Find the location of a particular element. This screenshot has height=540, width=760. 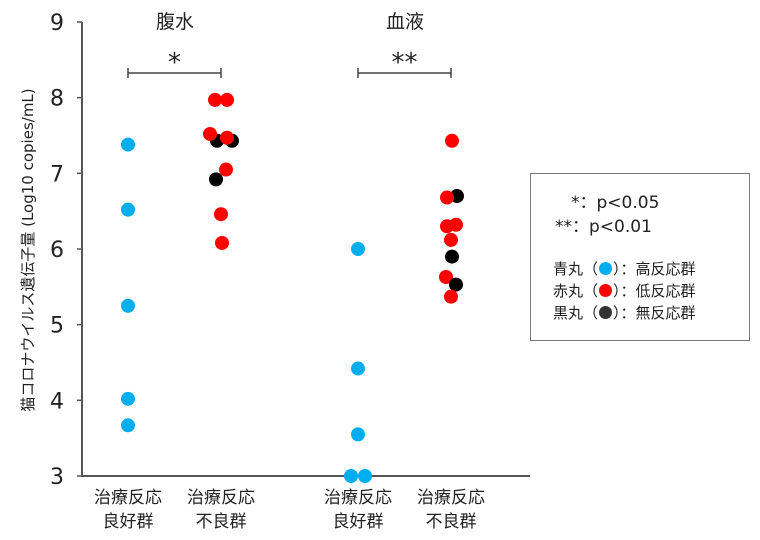

y-tick-label: 7 is located at coordinates (57, 174).